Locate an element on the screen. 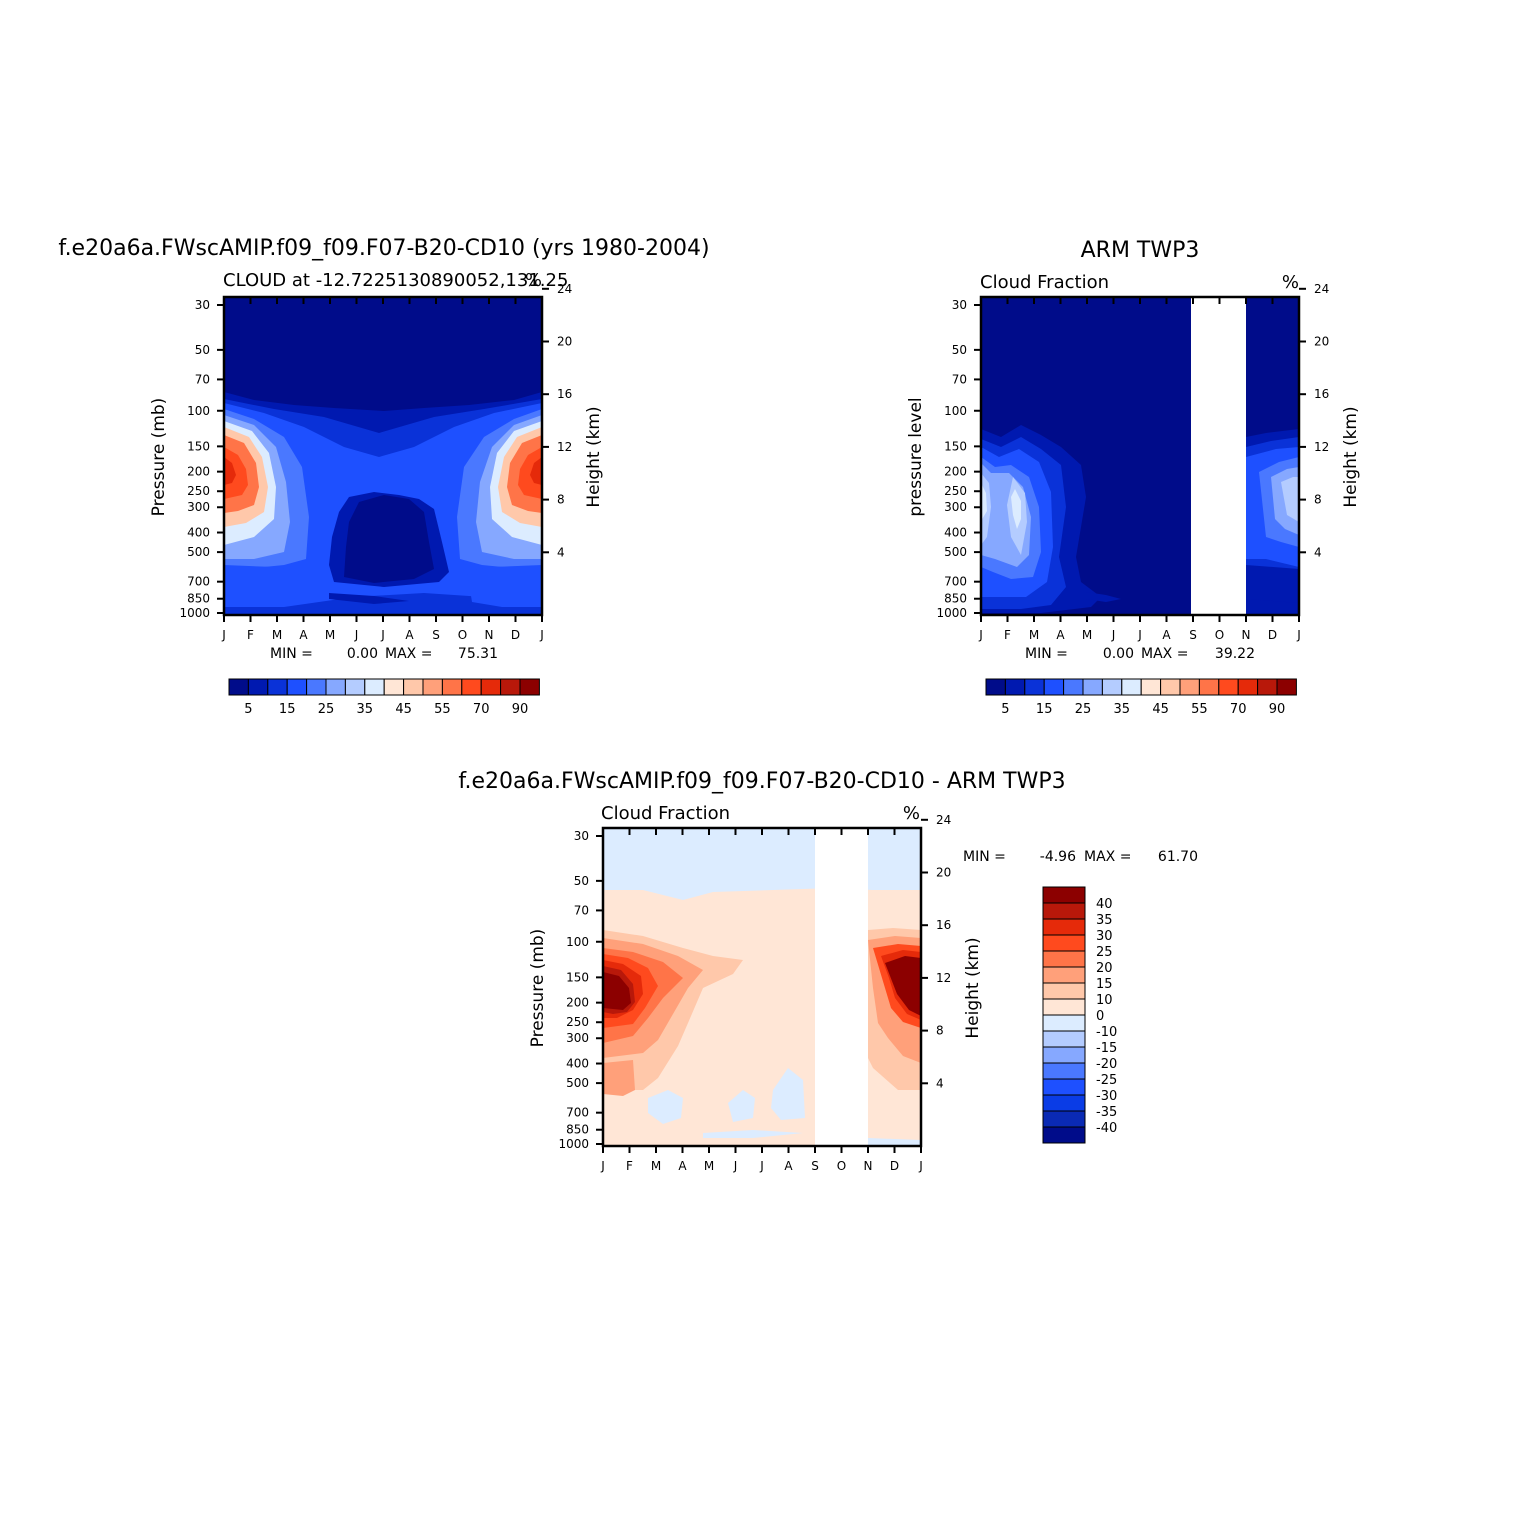 This screenshot has height=1524, width=1524. panel-obs-xtick-label-nov: N is located at coordinates (1246, 635).